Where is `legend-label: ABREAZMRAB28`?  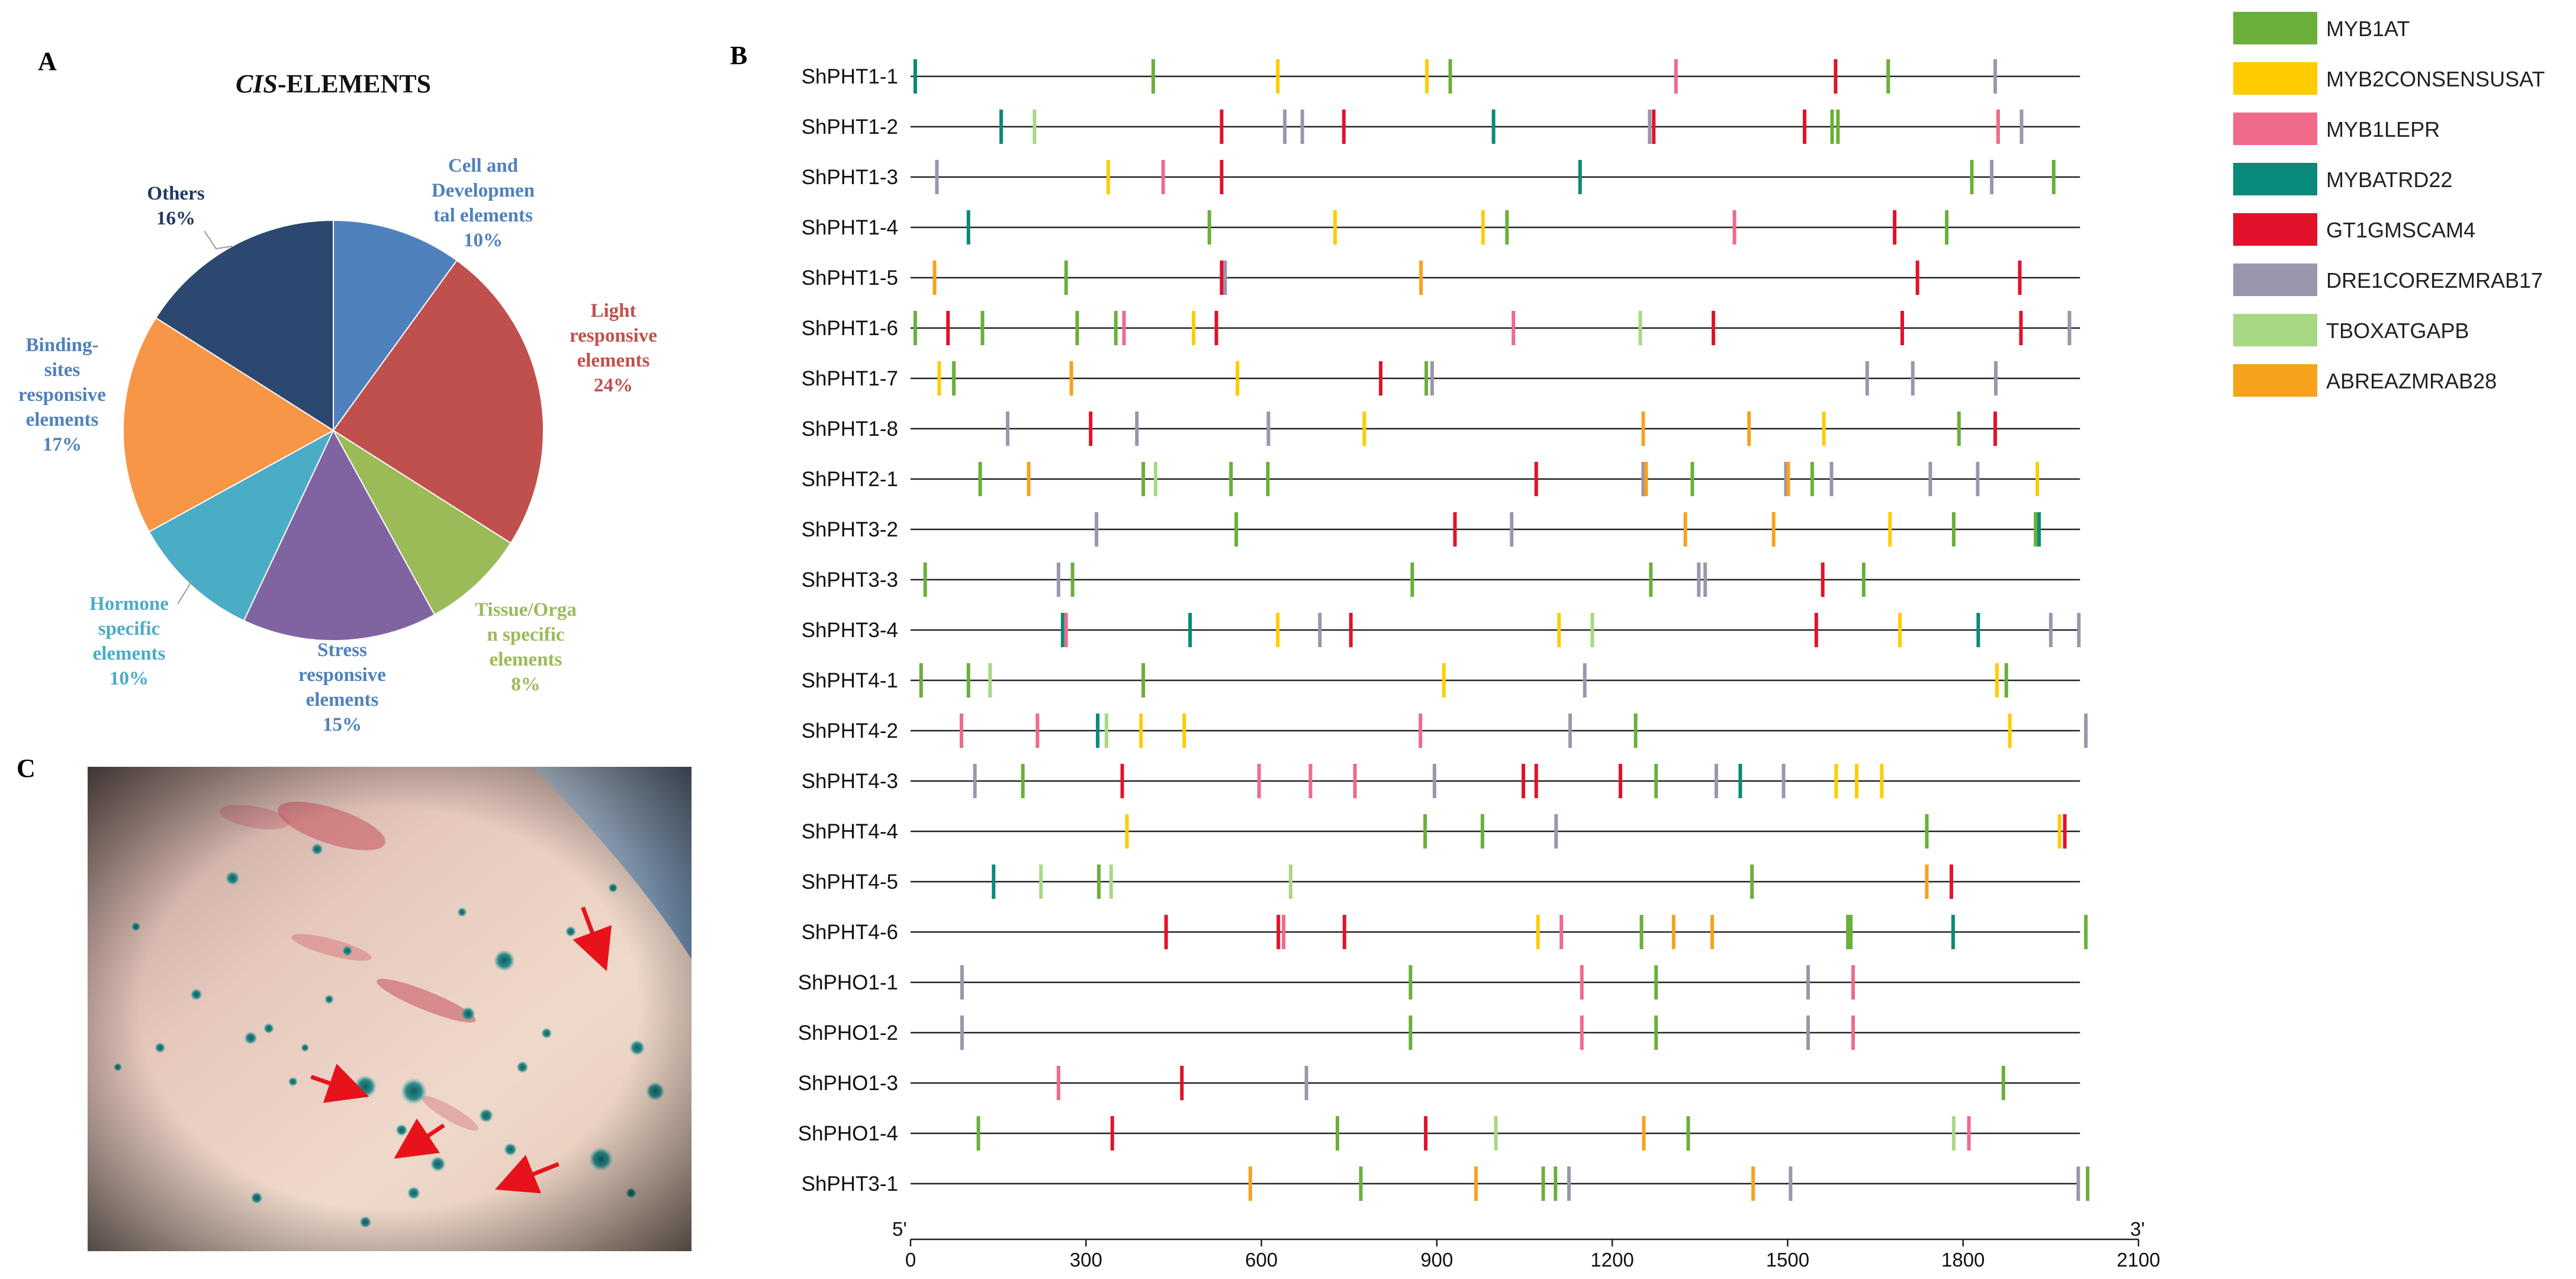 legend-label: ABREAZMRAB28 is located at coordinates (2411, 381).